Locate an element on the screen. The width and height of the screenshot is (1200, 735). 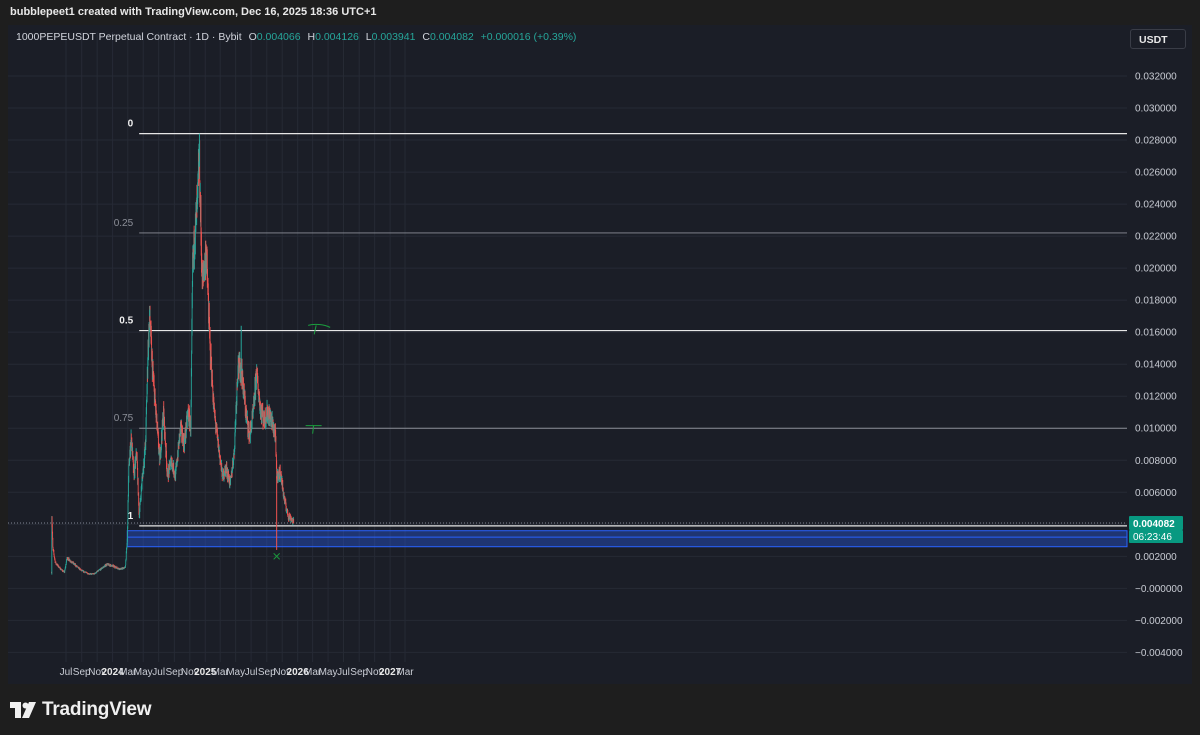
high-value: 0.004126 is located at coordinates (337, 37).